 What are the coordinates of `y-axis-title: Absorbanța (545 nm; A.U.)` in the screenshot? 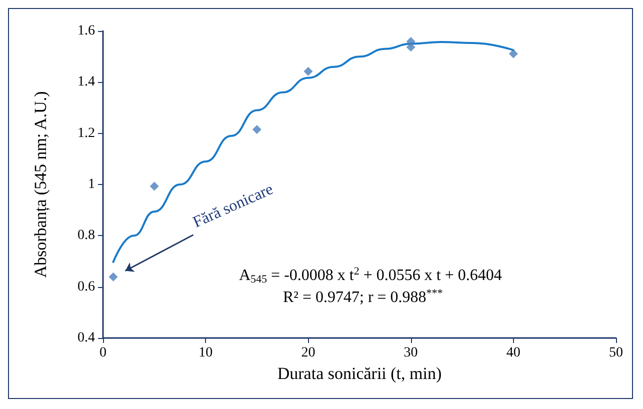 It's located at (40, 184).